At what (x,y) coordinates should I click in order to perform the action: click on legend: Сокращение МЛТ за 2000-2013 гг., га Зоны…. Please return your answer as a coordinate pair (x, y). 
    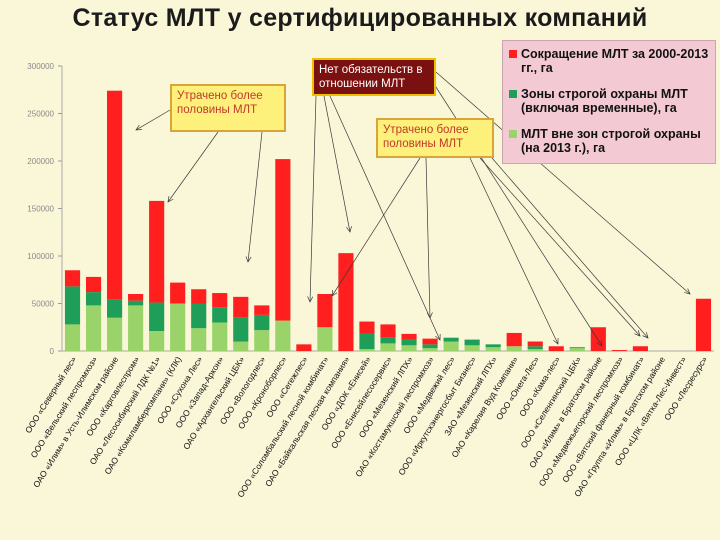
    Looking at the image, I should click on (609, 102).